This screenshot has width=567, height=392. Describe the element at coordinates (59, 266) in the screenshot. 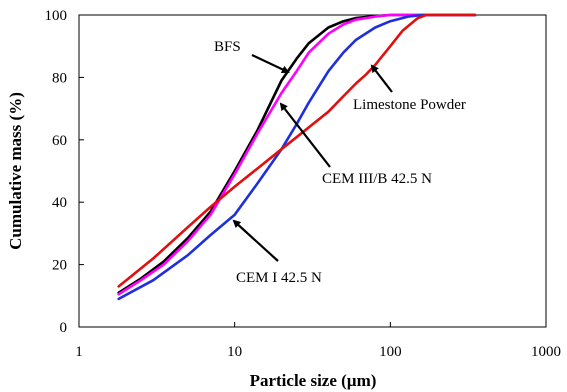

I see `y-tick-label: 20` at that location.